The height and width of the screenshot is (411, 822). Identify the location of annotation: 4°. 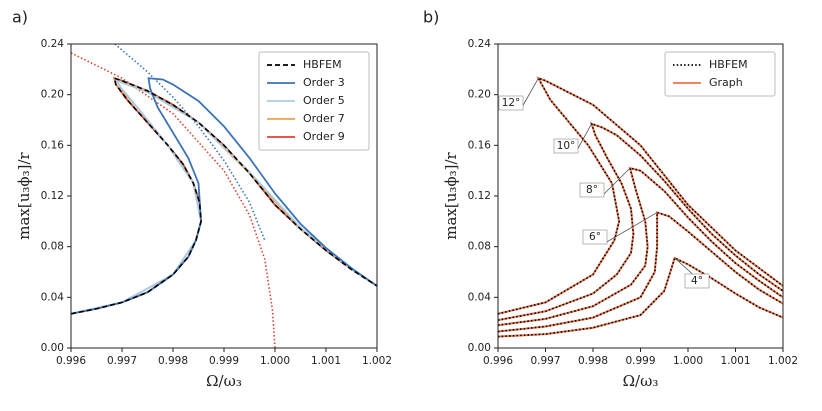
(697, 281).